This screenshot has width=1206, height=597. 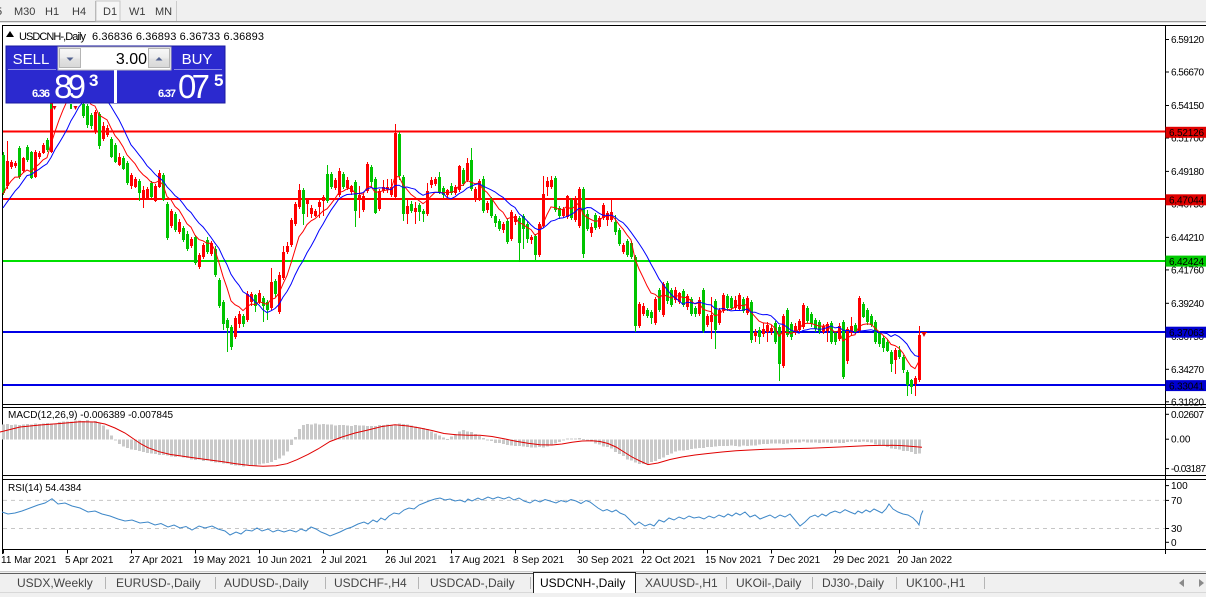 What do you see at coordinates (344, 560) in the screenshot?
I see `svg-text: 2 Jul 2021` at bounding box center [344, 560].